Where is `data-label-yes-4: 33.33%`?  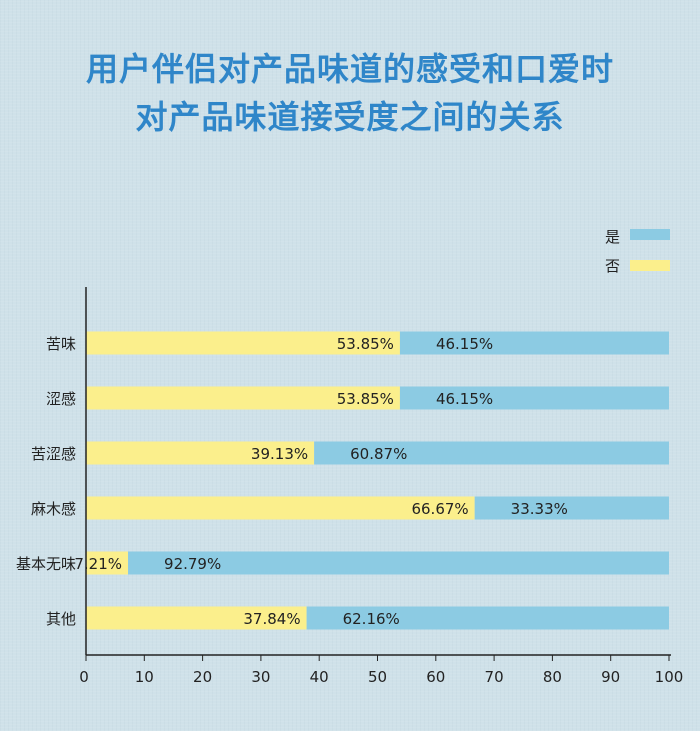
data-label-yes-4: 33.33% is located at coordinates (539, 509).